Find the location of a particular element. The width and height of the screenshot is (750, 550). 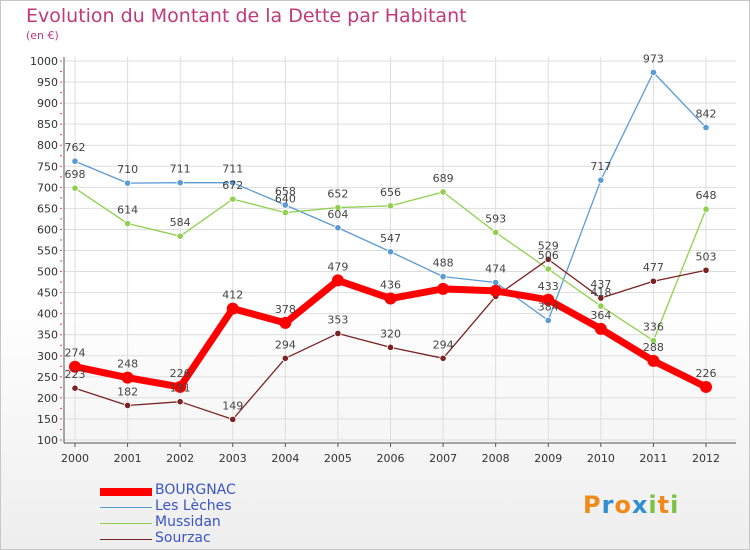

y-tick-label: 400 is located at coordinates (47, 314).